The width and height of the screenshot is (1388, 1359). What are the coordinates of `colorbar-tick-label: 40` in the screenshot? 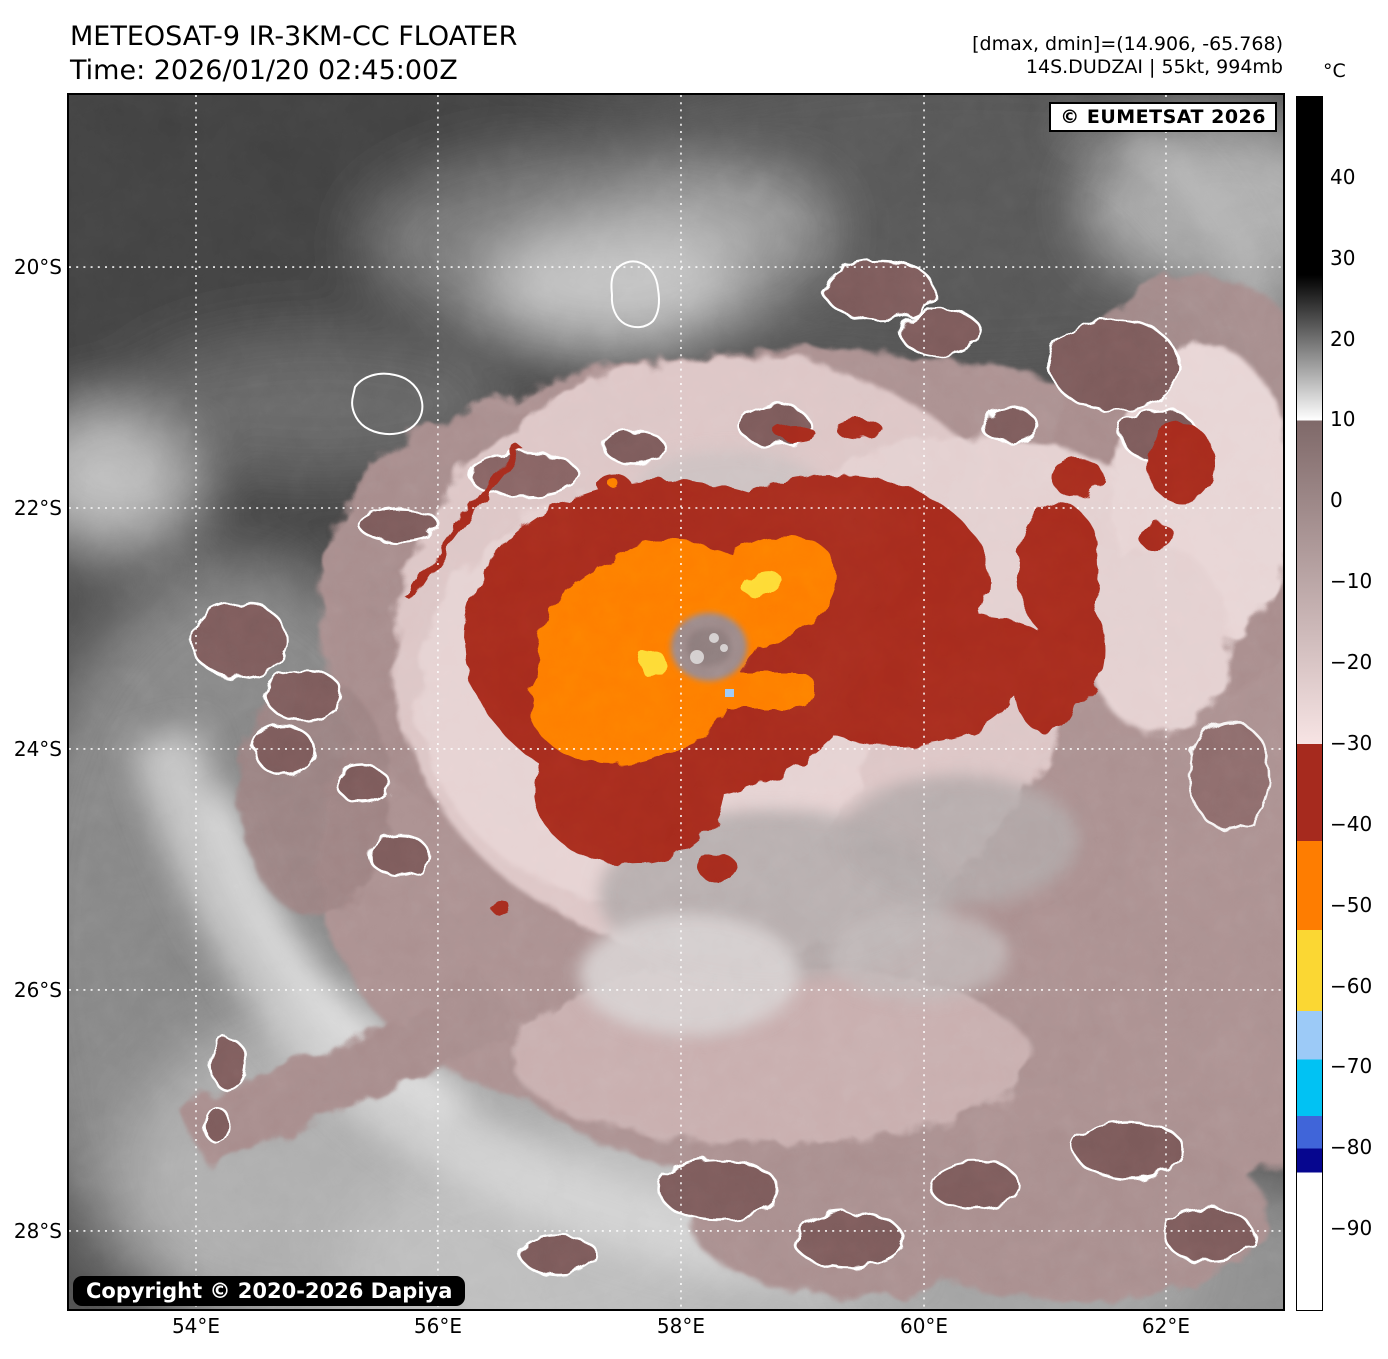 It's located at (1343, 176).